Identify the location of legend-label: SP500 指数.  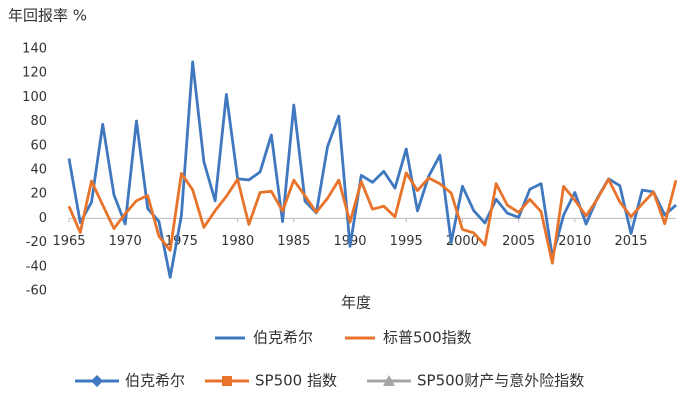
(296, 381).